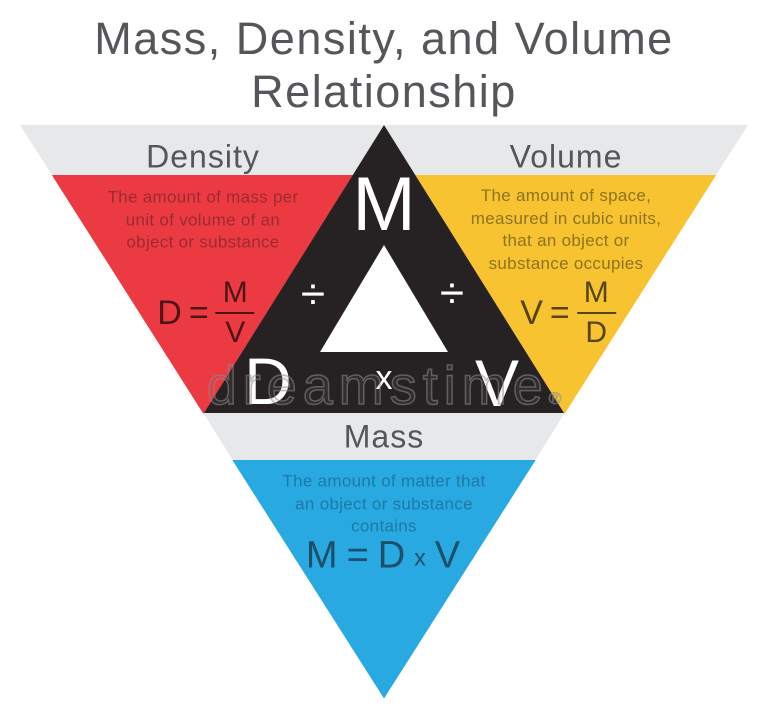 This screenshot has height=719, width=768. Describe the element at coordinates (391, 555) in the screenshot. I see `mass-formula-factor1: D` at that location.